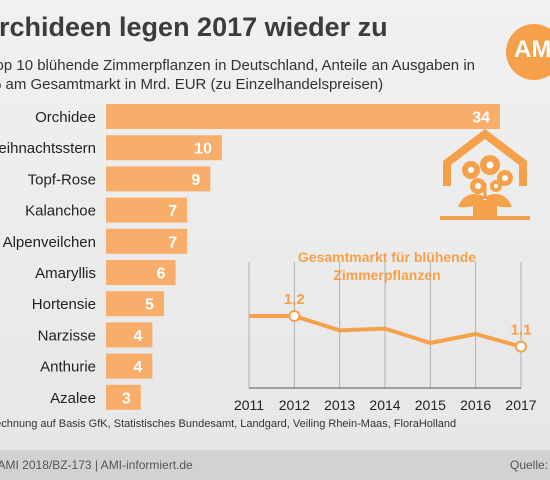  Describe the element at coordinates (48, 148) in the screenshot. I see `bar-category-label: Weihnachtsstern` at that location.